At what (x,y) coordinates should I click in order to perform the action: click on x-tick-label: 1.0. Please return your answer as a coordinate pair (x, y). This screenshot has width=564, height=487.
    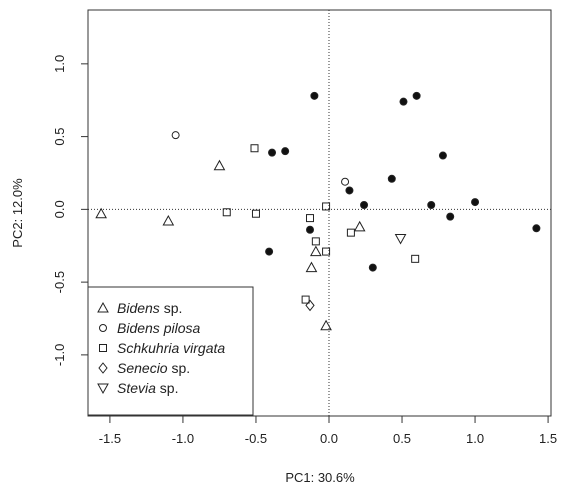
    Looking at the image, I should click on (475, 438).